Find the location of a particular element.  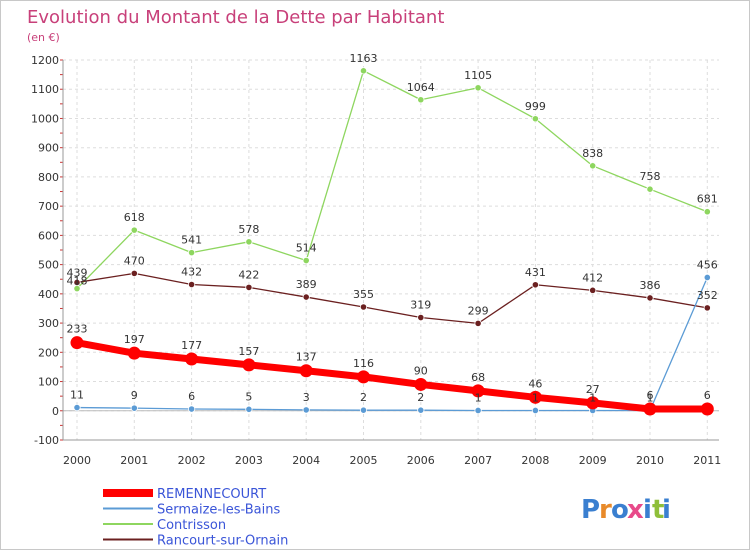

data-label: 5 is located at coordinates (248, 396).